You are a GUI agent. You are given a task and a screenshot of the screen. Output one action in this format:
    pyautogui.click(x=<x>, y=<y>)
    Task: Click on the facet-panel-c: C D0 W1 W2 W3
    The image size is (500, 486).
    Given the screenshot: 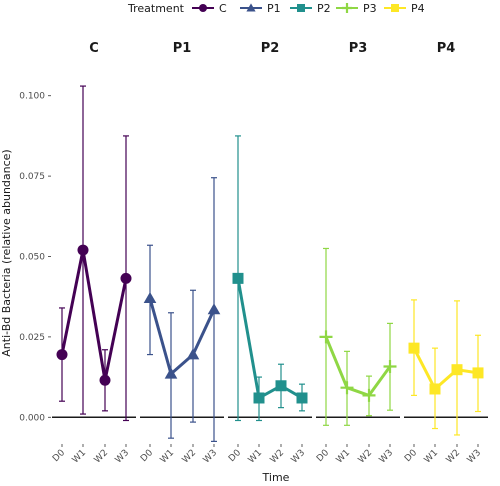 What is the action you would take?
    pyautogui.click(x=93, y=253)
    